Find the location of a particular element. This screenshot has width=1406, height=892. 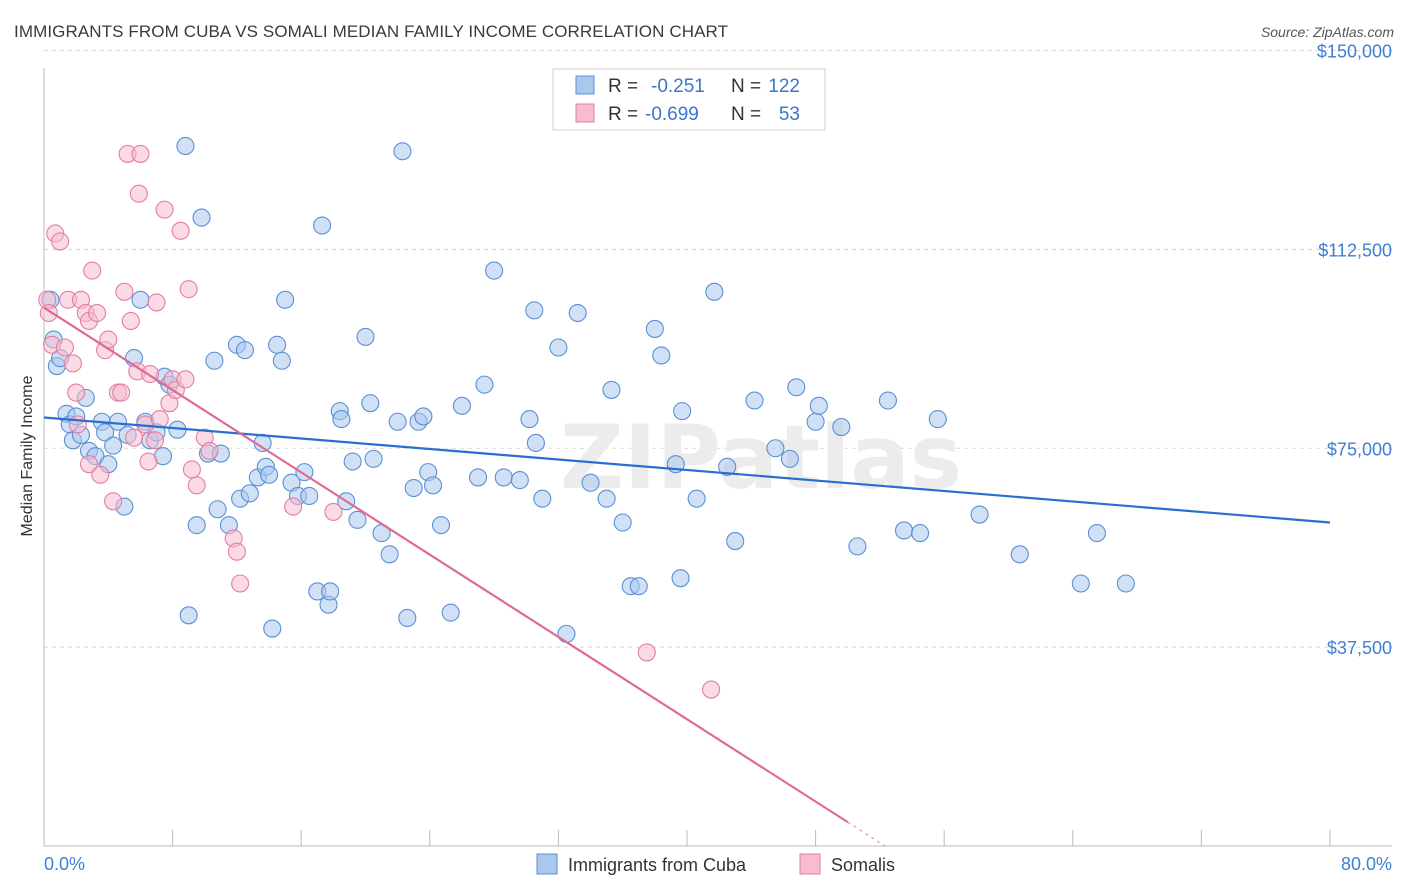

legend-swatch-cuba is located at coordinates (585, 85).